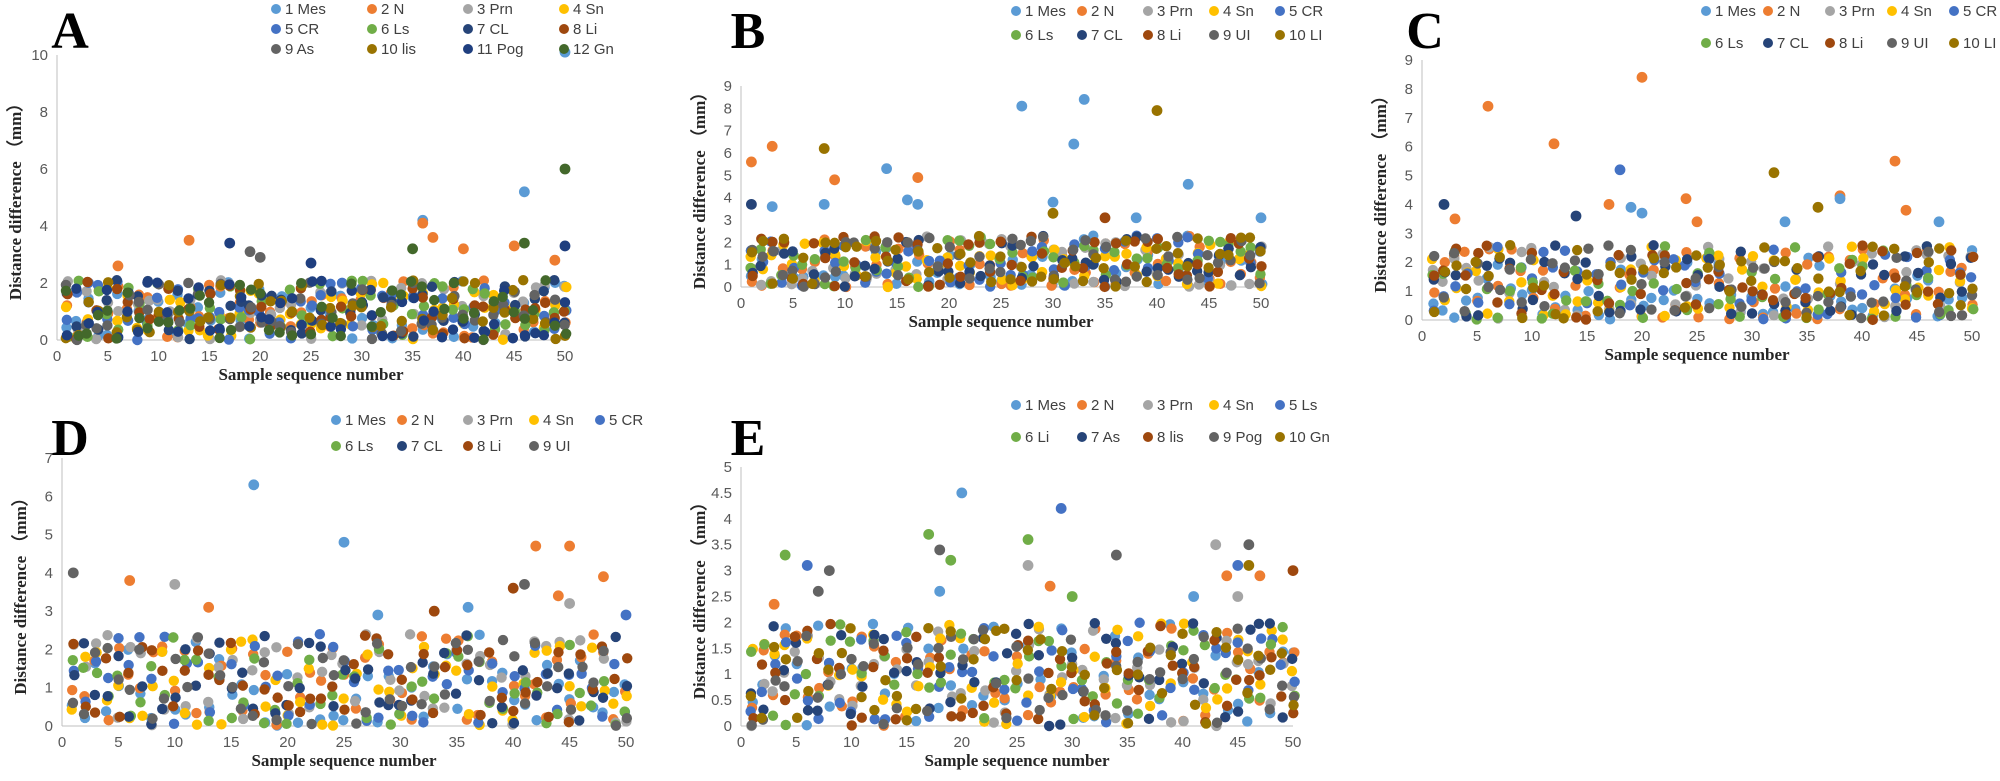  What do you see at coordinates (1980, 11) in the screenshot?
I see `legend-label: 5 CR` at bounding box center [1980, 11].